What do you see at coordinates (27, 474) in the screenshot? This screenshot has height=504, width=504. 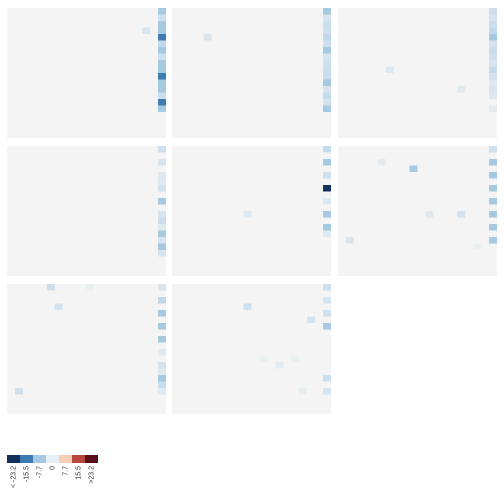 I see `legend-tick-label: -15.5` at bounding box center [27, 474].